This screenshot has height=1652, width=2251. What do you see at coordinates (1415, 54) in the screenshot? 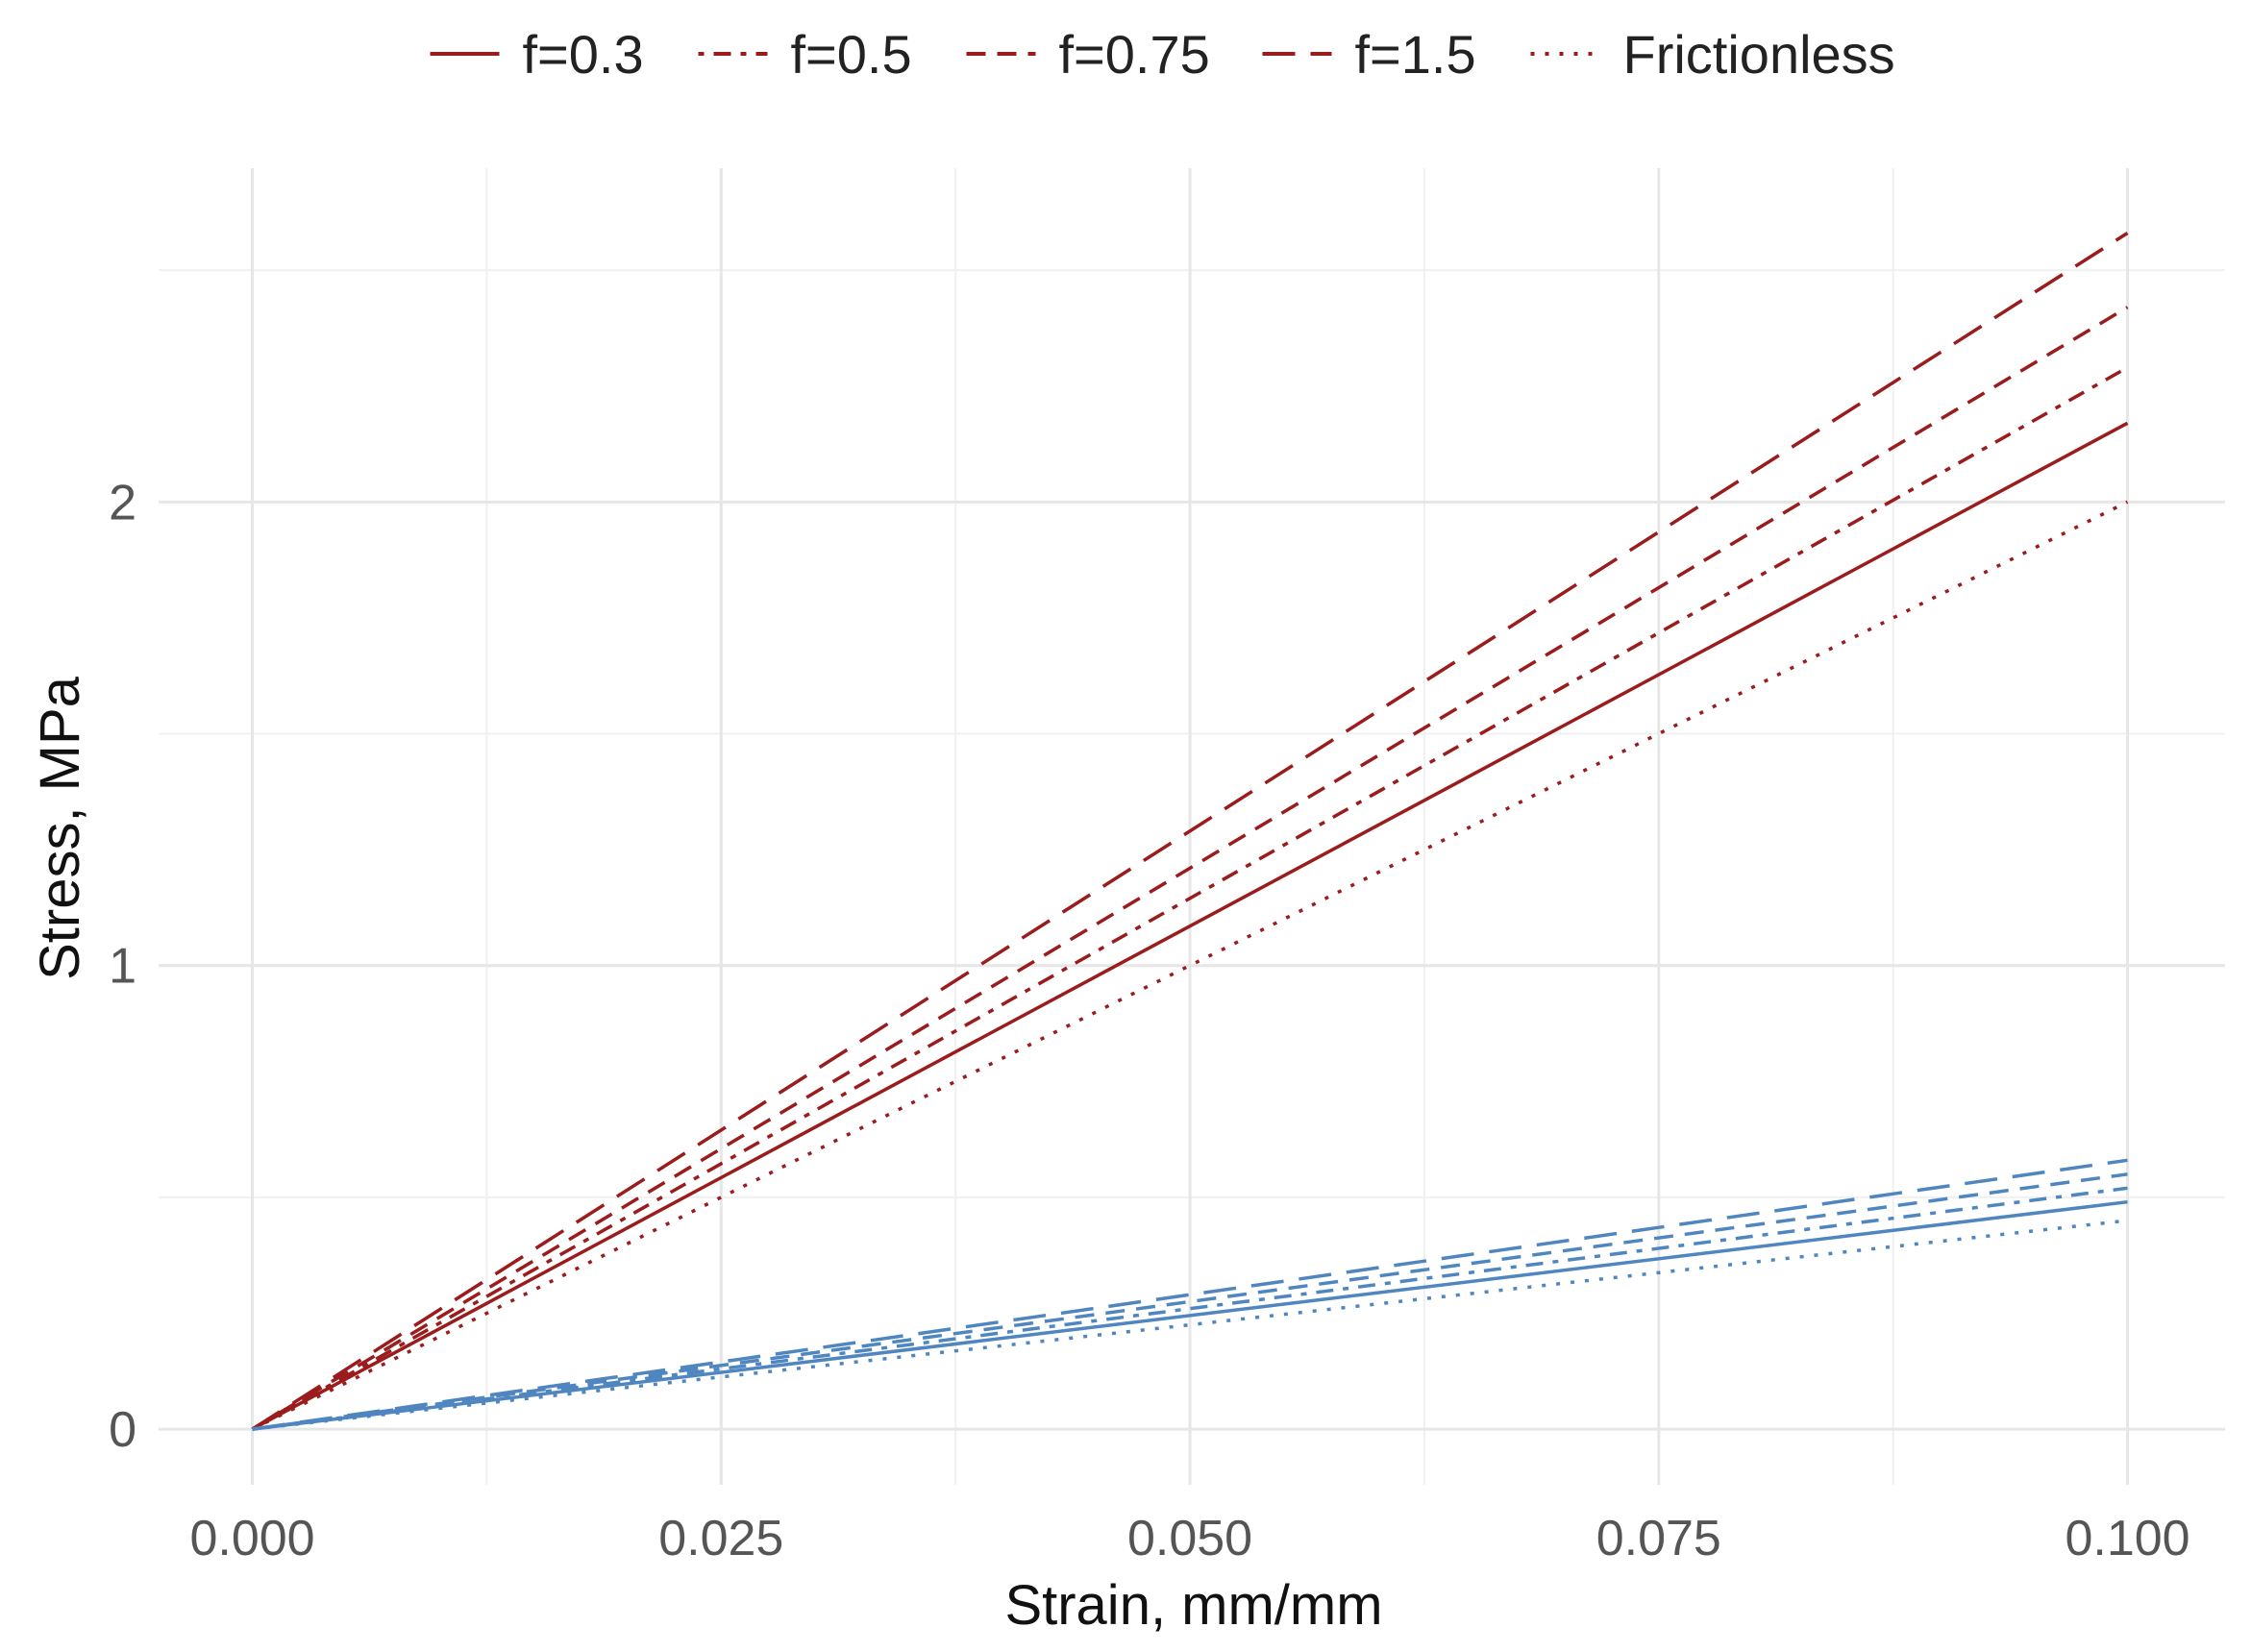
I see `legend-label: f=1.5` at bounding box center [1415, 54].